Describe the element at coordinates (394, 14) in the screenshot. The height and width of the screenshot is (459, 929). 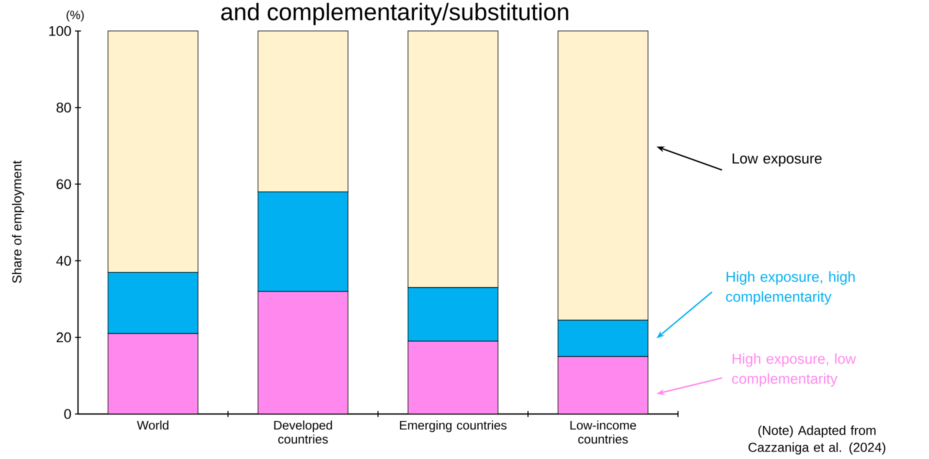
I see `chart-title: and complementarity/substitution` at that location.